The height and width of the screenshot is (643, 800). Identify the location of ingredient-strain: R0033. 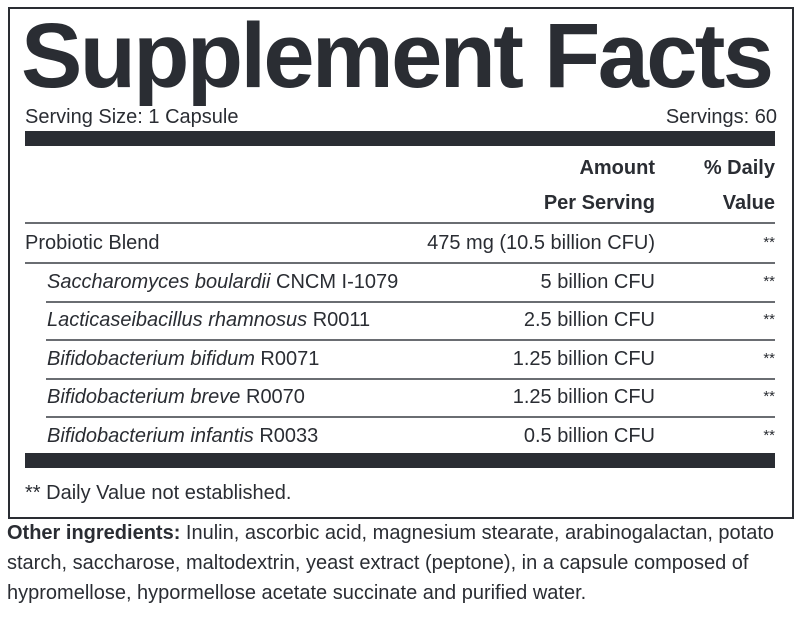
(286, 436).